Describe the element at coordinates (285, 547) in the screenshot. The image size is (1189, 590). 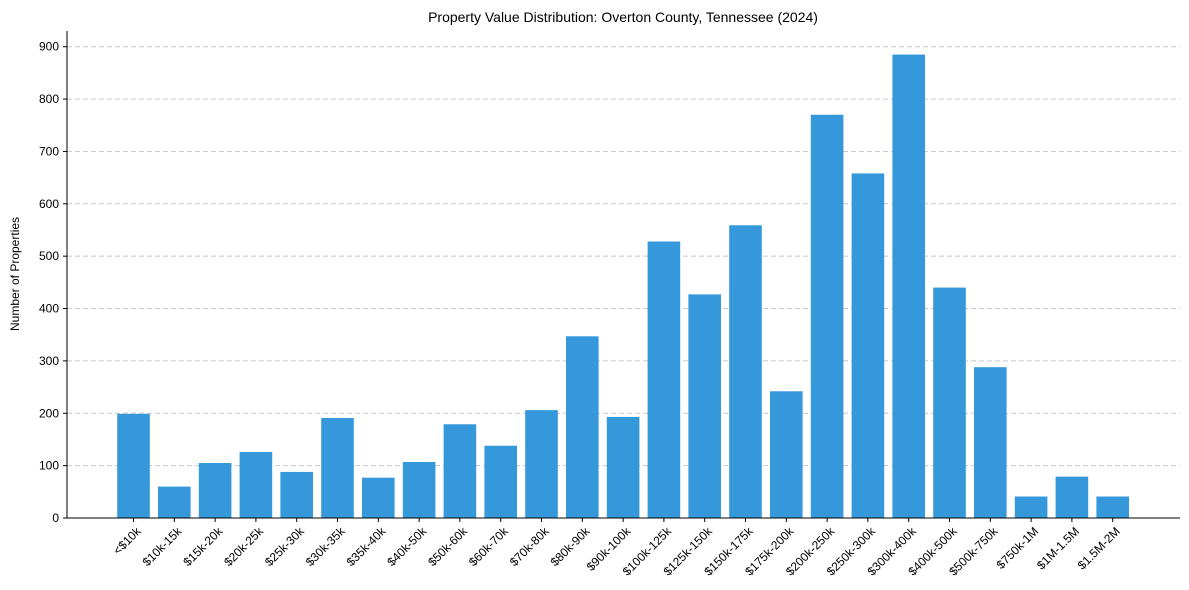
I see `x-tick-label: $25k-30k` at that location.